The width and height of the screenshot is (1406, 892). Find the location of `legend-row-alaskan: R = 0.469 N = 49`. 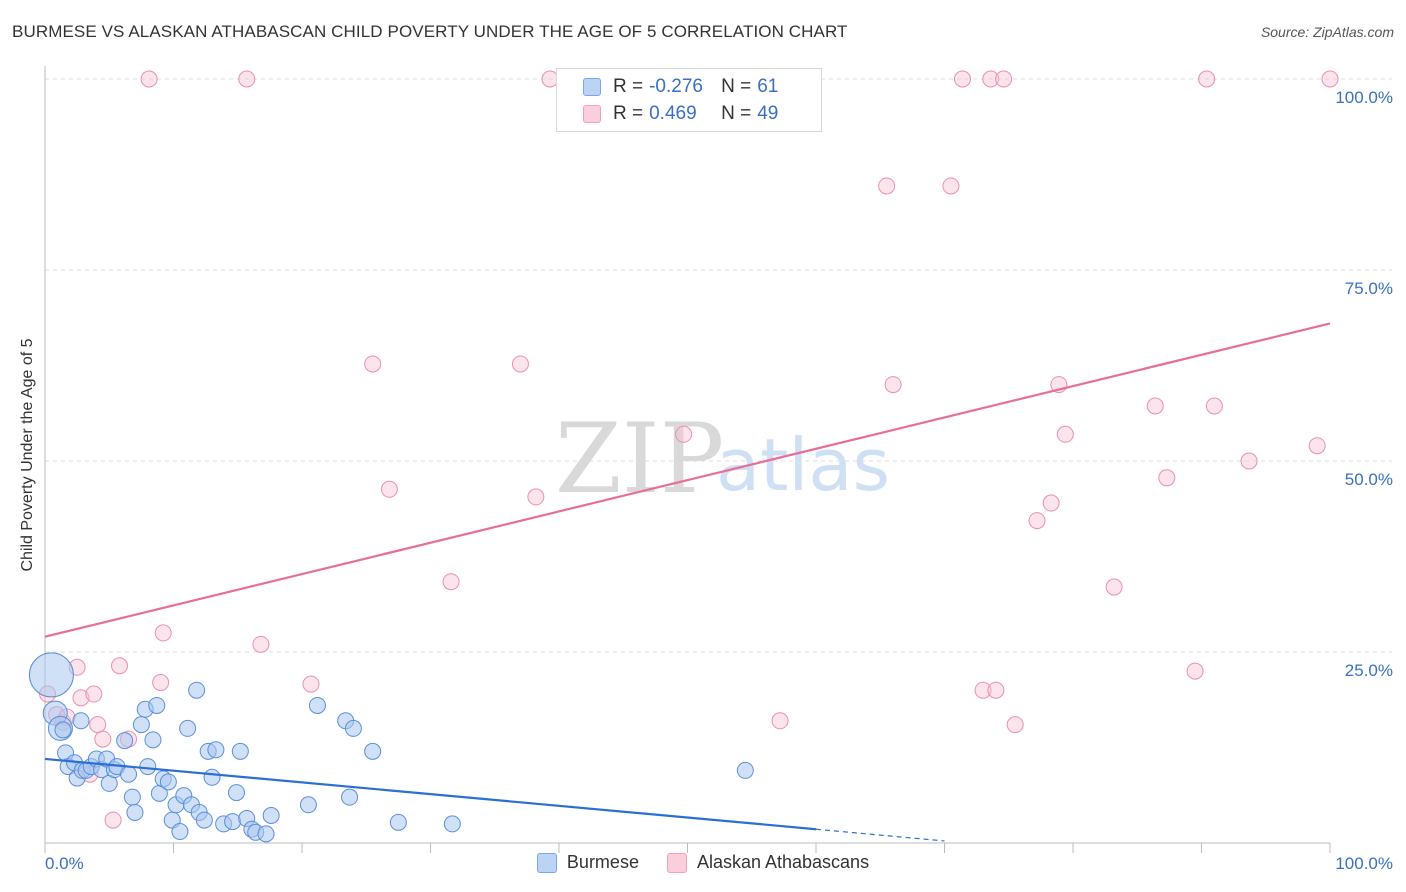

legend-row-alaskan: R = 0.469 N = 49 is located at coordinates (680, 114).